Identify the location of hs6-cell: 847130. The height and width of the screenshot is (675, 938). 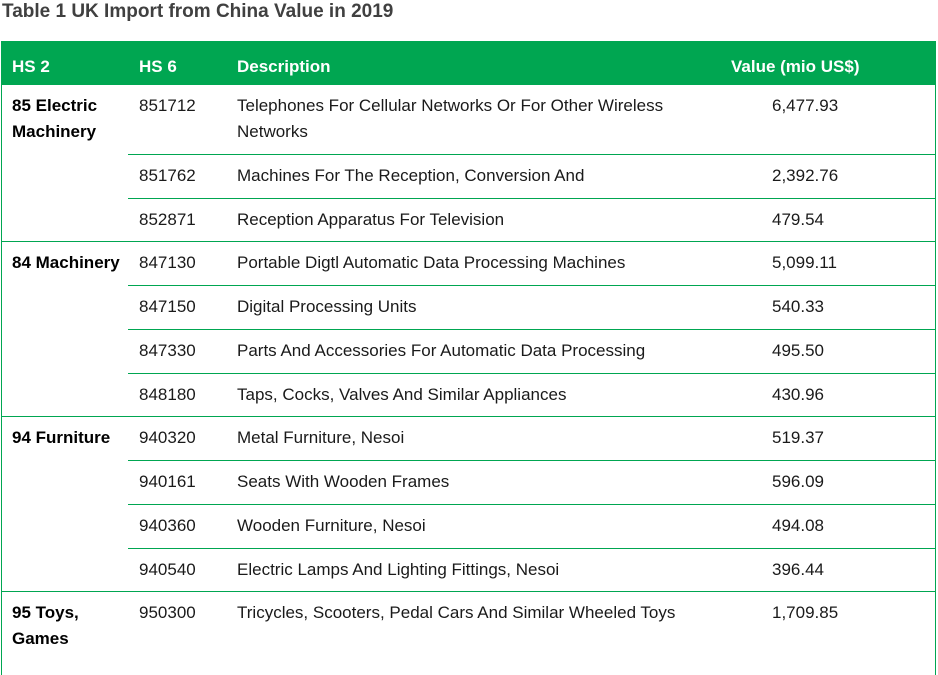
(167, 262).